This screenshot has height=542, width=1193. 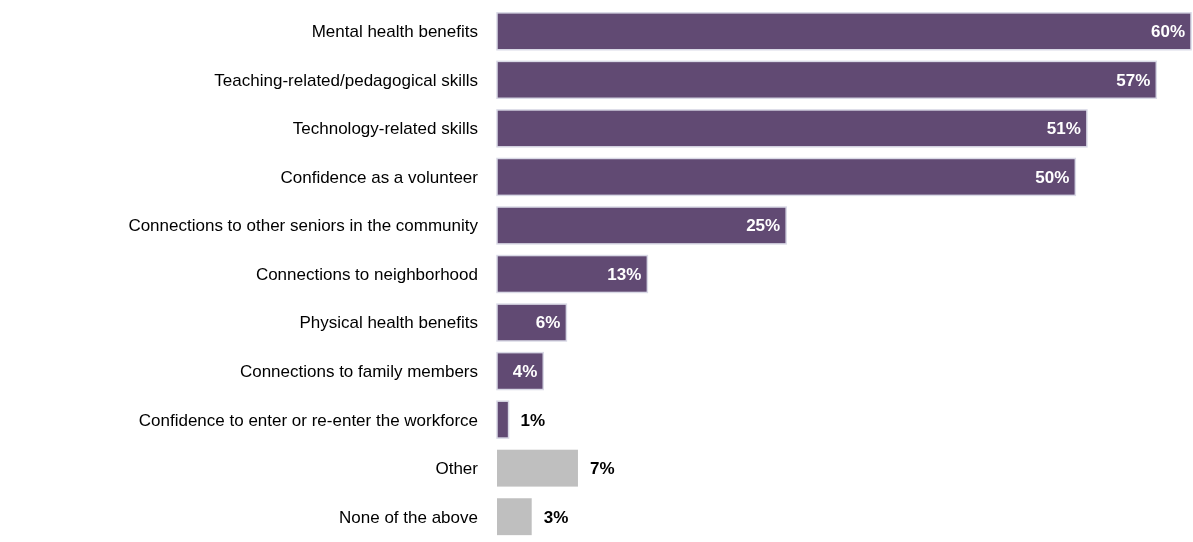 I want to click on data-label: 1%, so click(x=533, y=420).